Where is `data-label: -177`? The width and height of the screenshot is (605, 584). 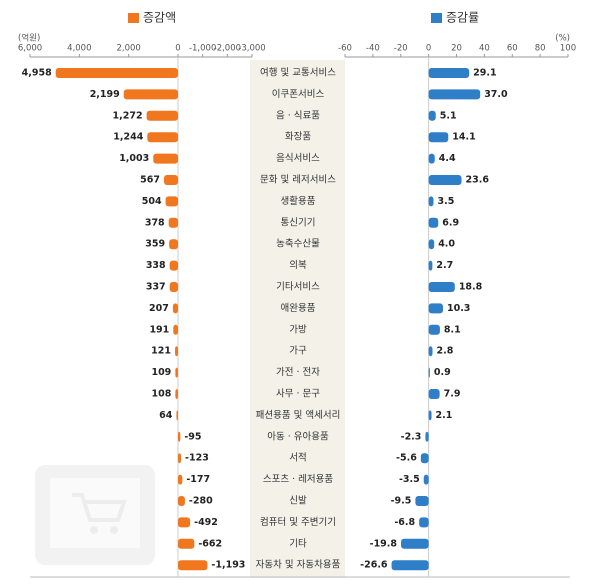 data-label: -177 is located at coordinates (198, 479).